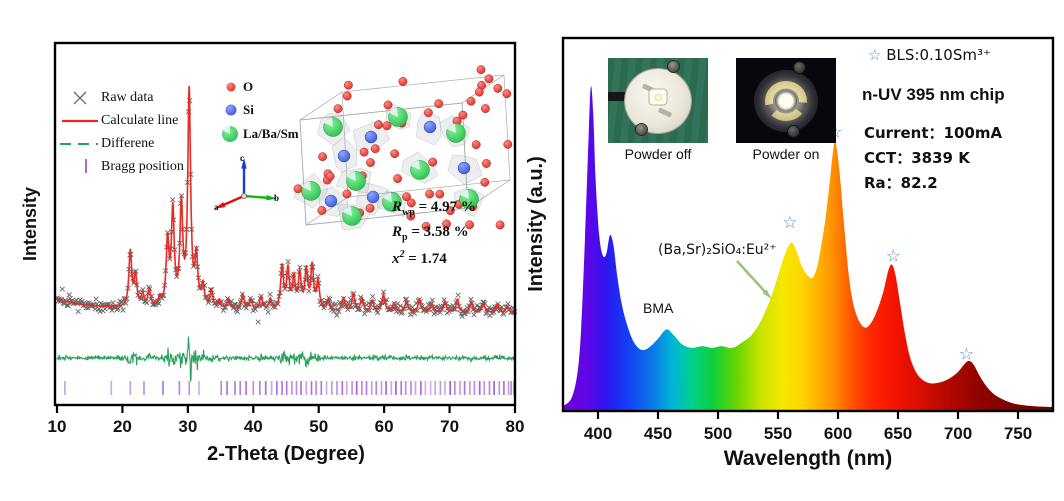  Describe the element at coordinates (933, 133) in the screenshot. I see `current-label: Current：100mA` at that location.